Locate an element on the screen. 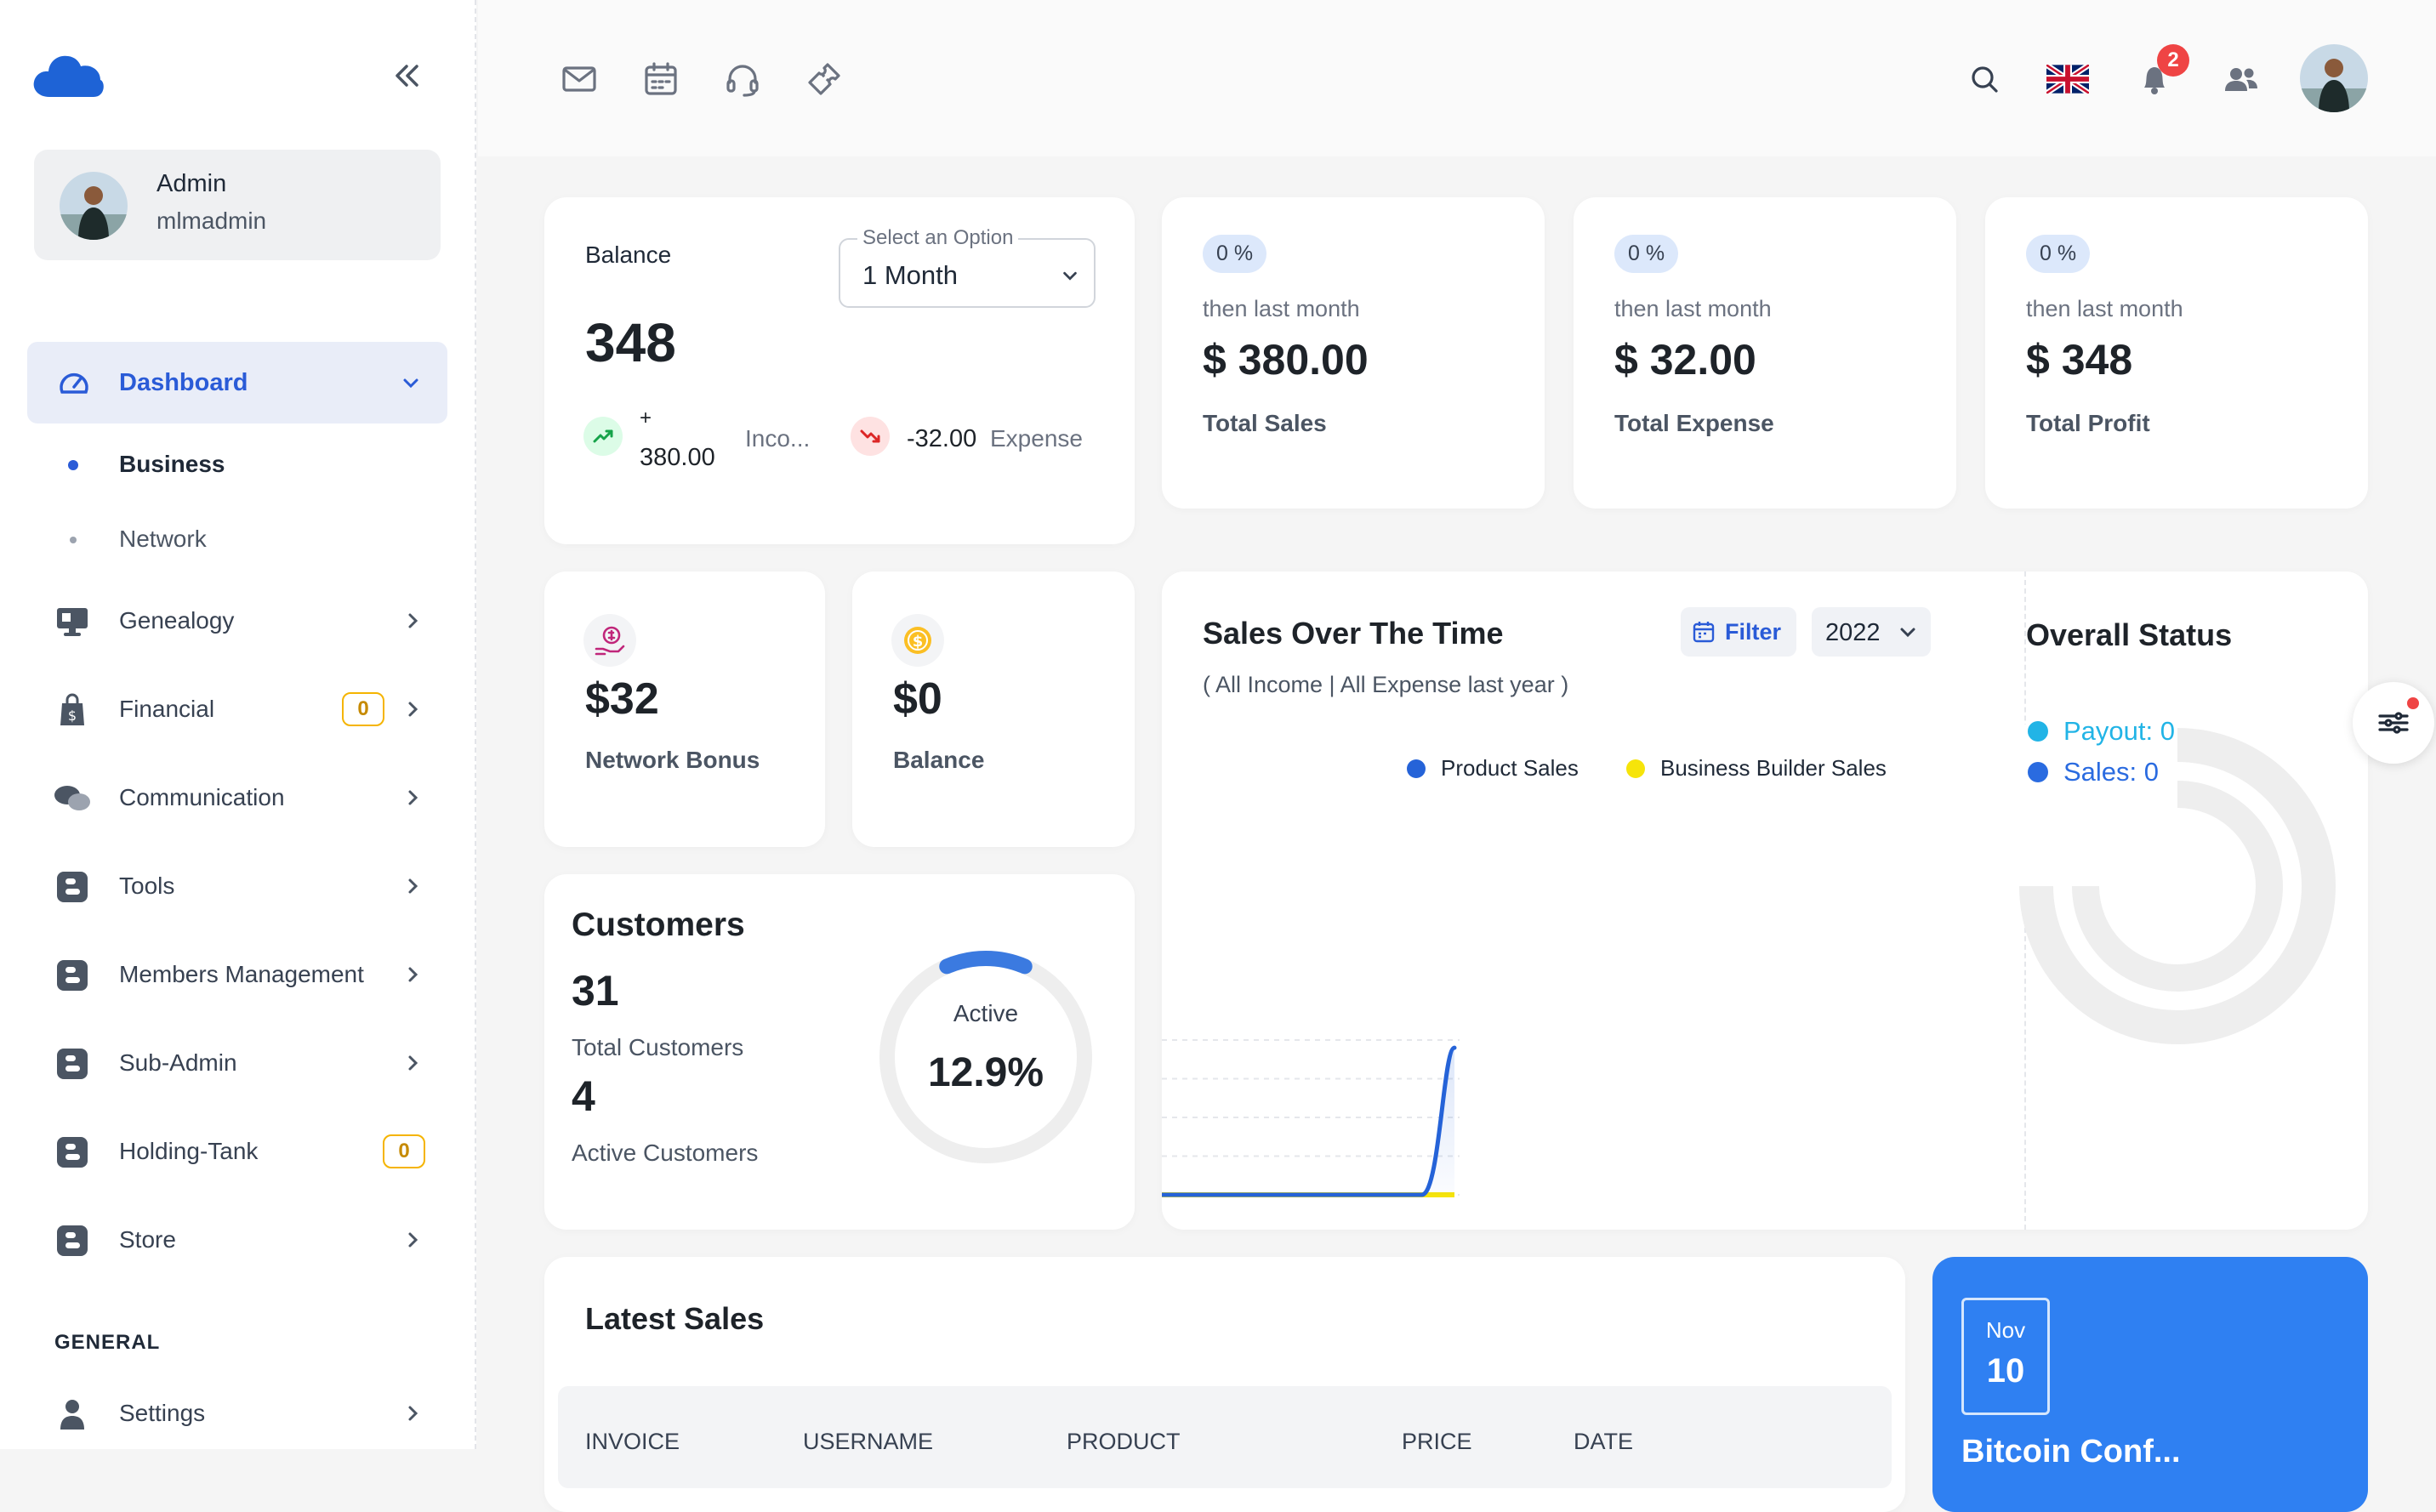  balance-title: Balance is located at coordinates (628, 255).